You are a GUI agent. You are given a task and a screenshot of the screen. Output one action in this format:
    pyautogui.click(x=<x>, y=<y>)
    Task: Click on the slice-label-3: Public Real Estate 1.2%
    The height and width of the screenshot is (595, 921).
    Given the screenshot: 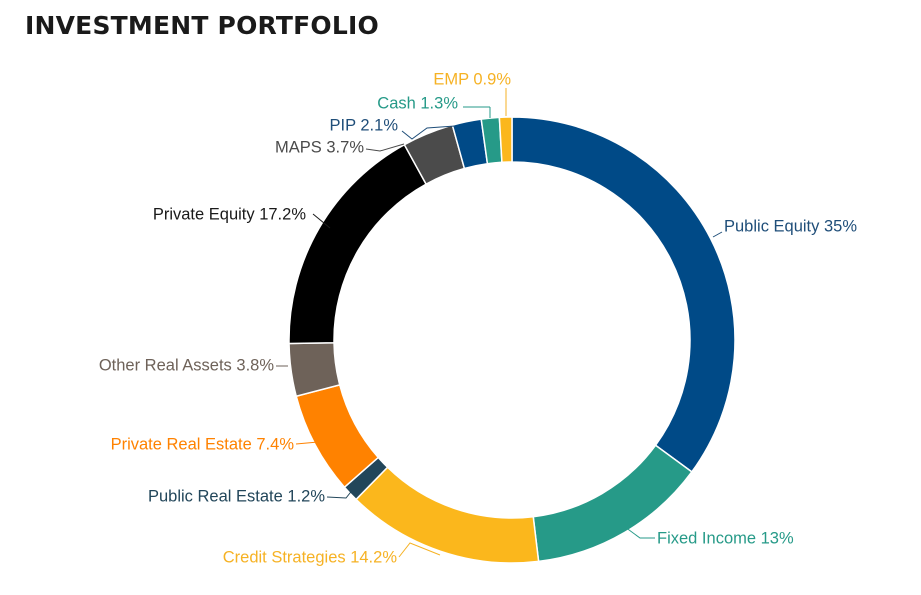 What is the action you would take?
    pyautogui.click(x=236, y=496)
    